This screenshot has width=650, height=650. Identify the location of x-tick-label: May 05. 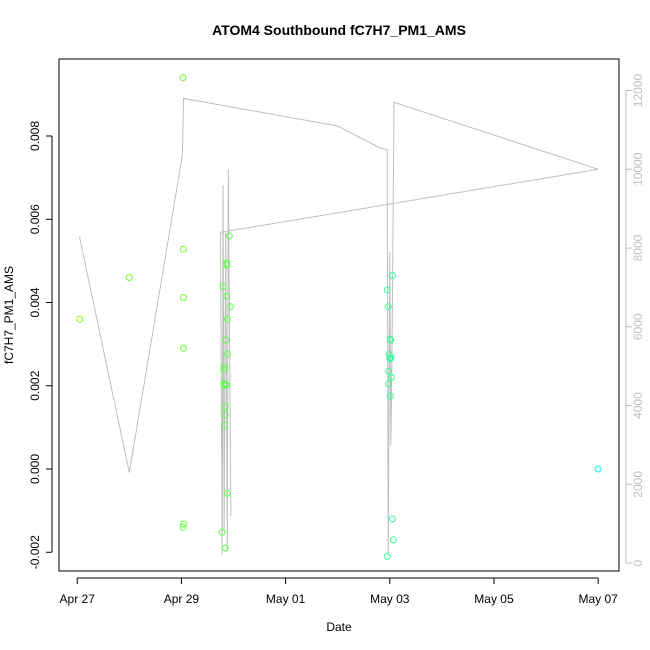
(494, 599).